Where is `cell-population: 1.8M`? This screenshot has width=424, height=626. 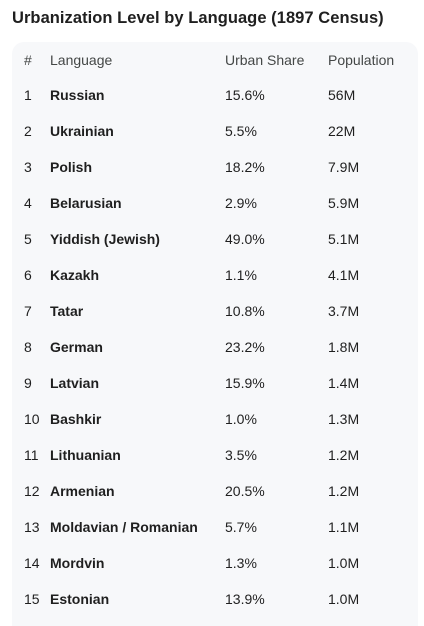
cell-population: 1.8M is located at coordinates (344, 347).